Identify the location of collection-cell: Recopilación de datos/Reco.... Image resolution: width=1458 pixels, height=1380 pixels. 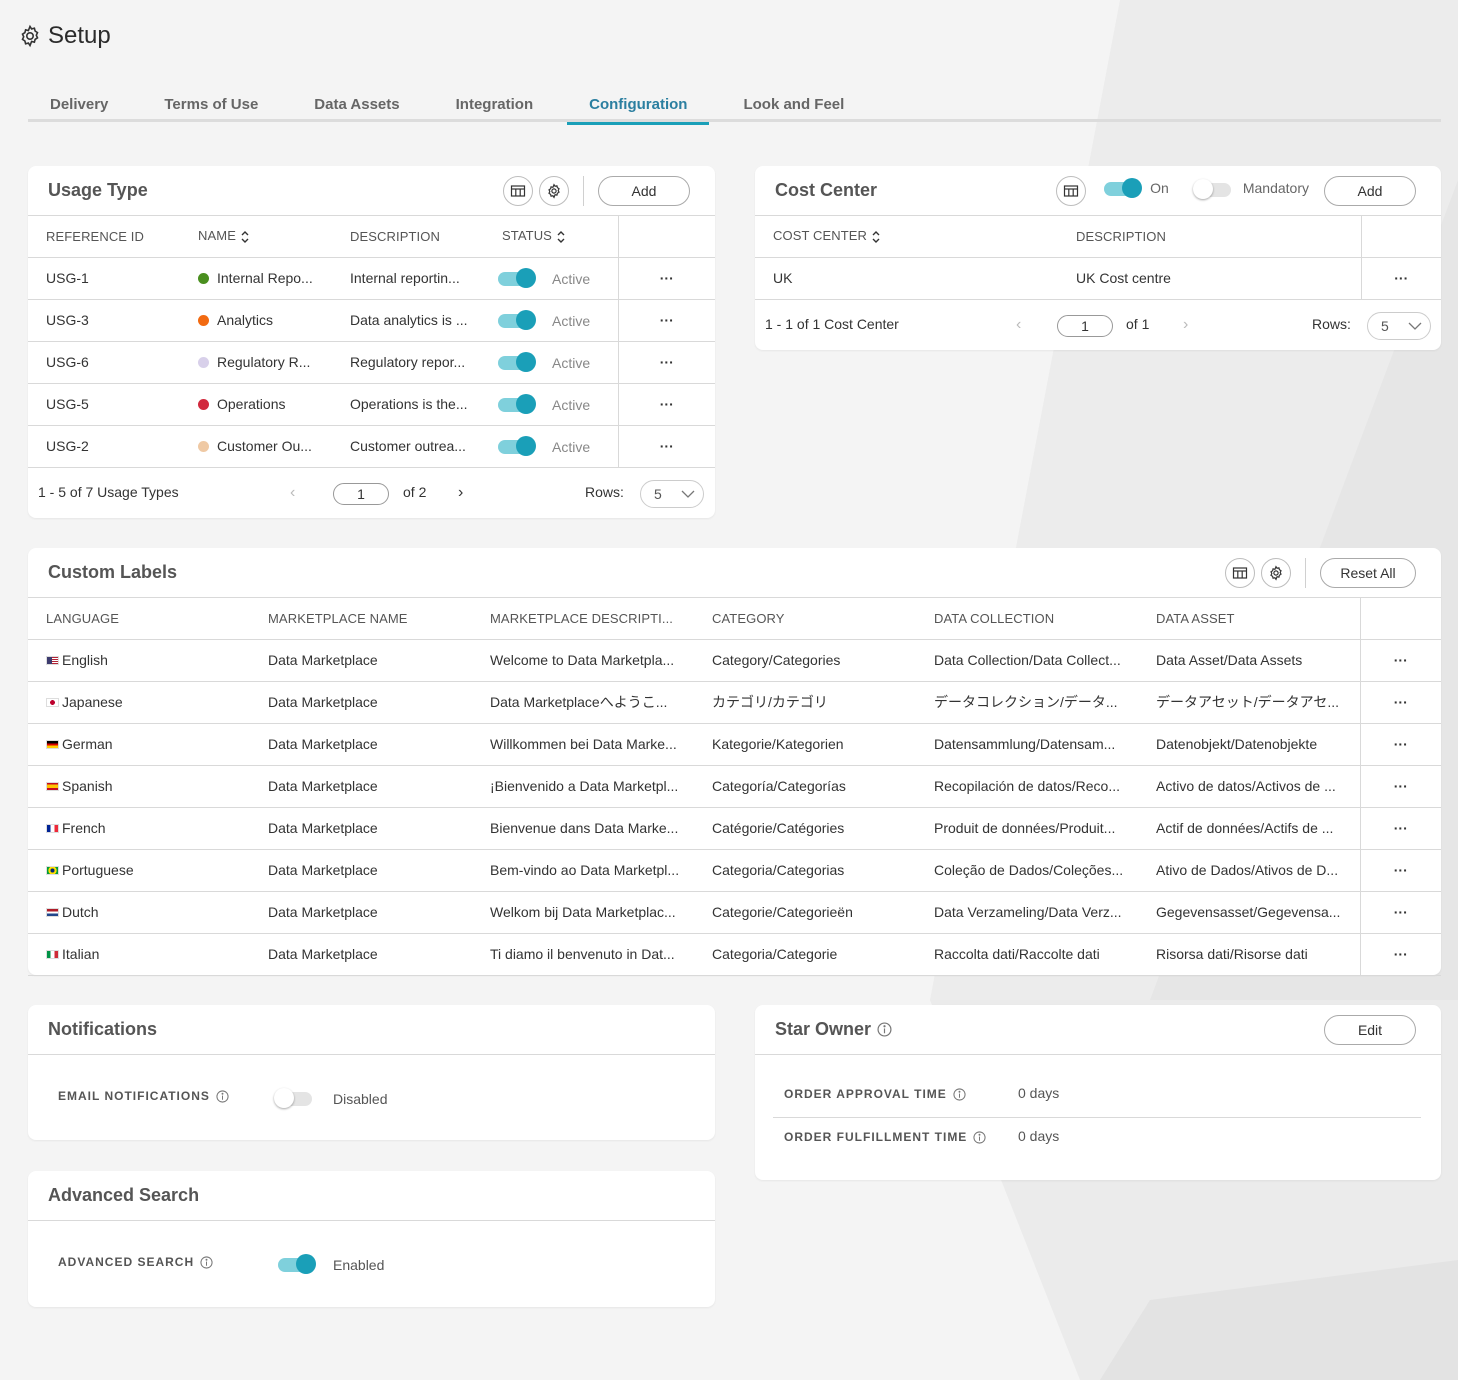
(1027, 786).